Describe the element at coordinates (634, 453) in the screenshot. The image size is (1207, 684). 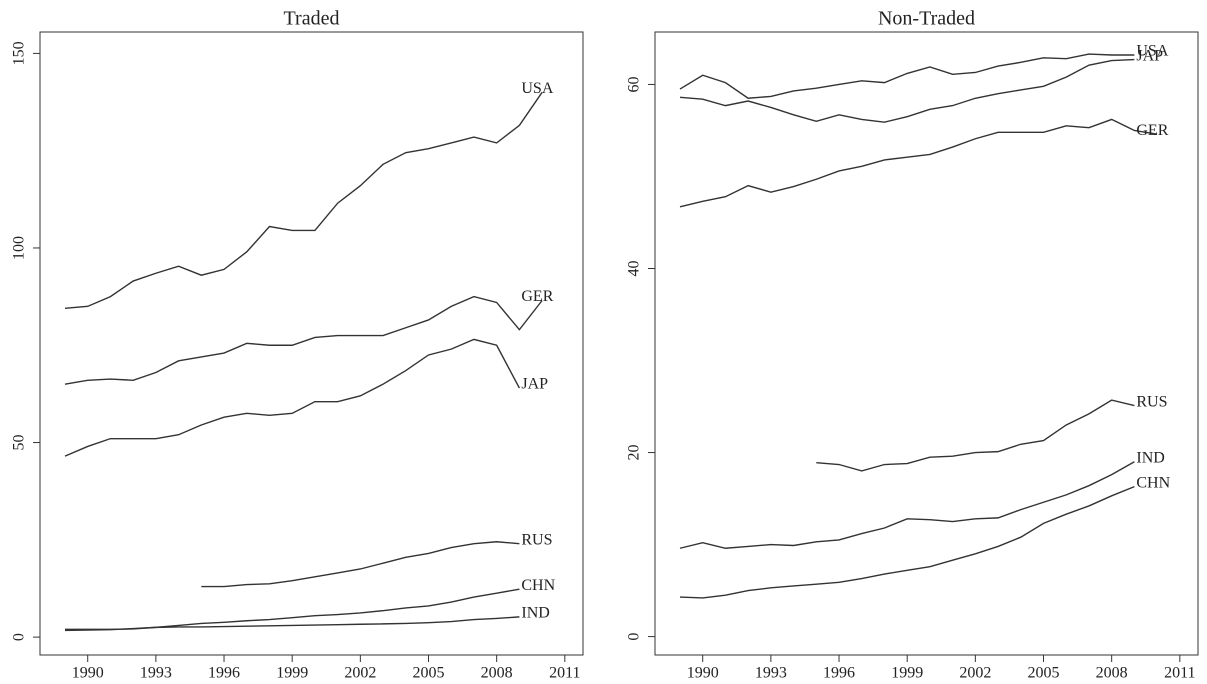
I see `y-tick-label: 20` at that location.